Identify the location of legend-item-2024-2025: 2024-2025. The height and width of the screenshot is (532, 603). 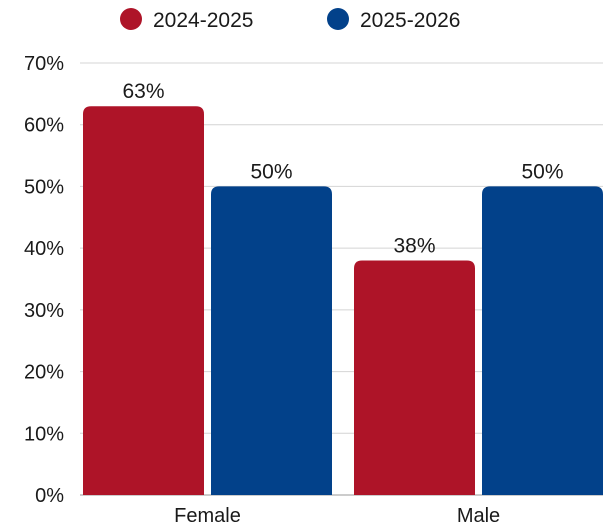
(186, 20).